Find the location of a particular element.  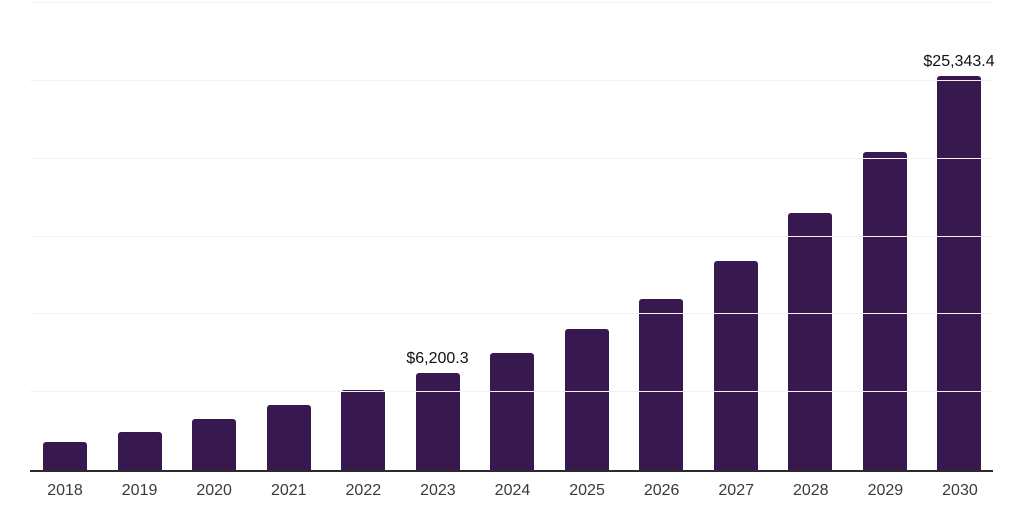

bar-2026 is located at coordinates (661, 384).